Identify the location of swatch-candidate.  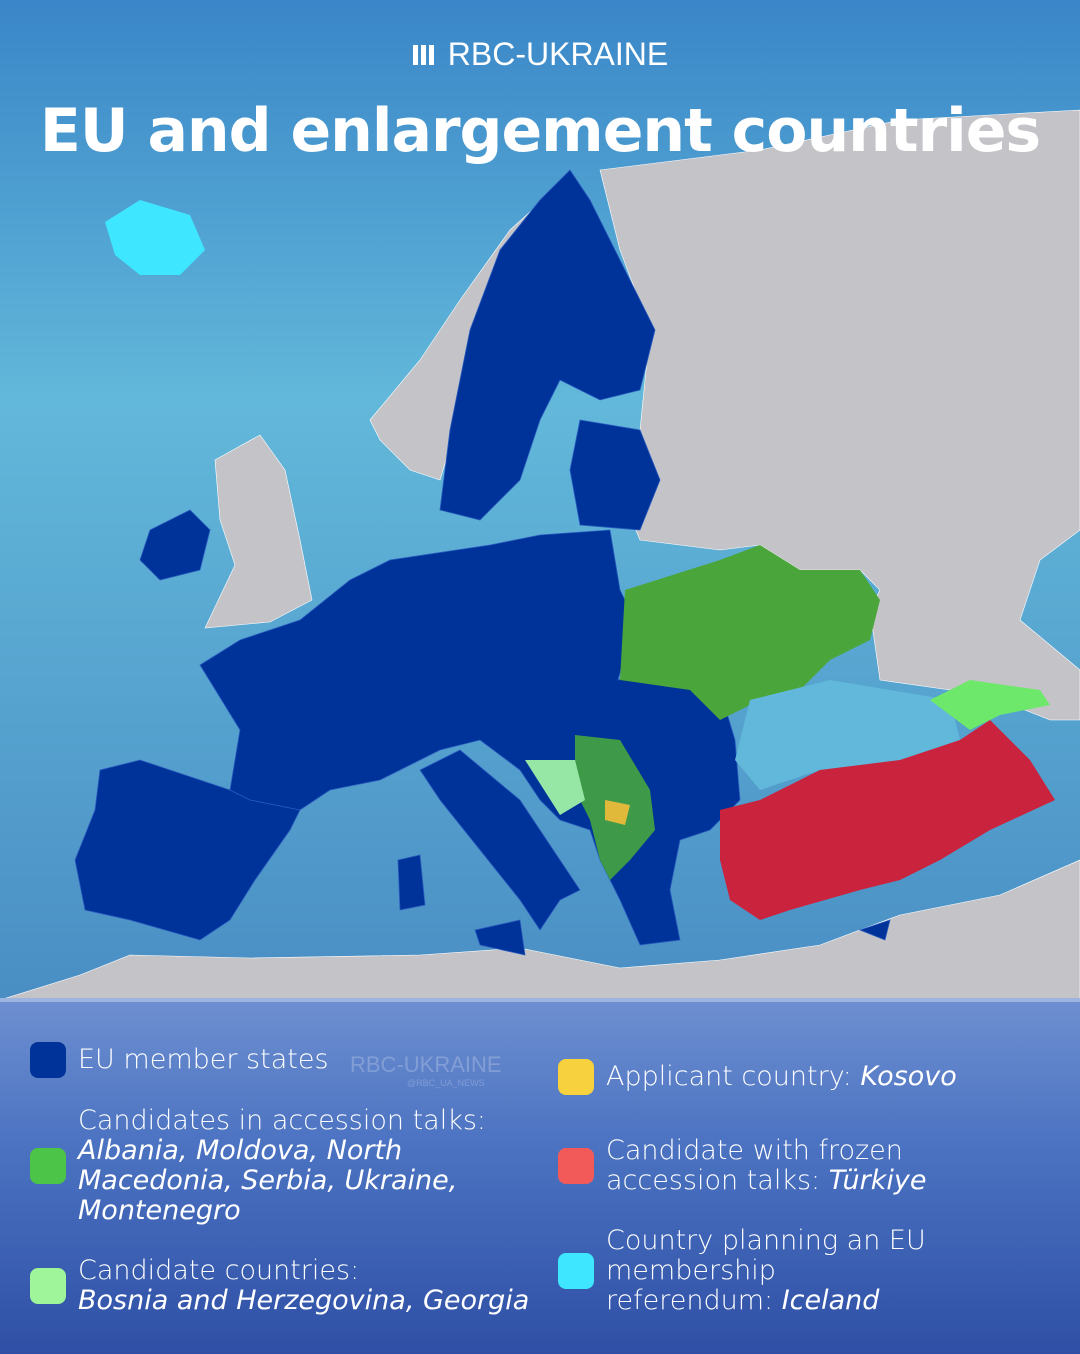
(48, 1286).